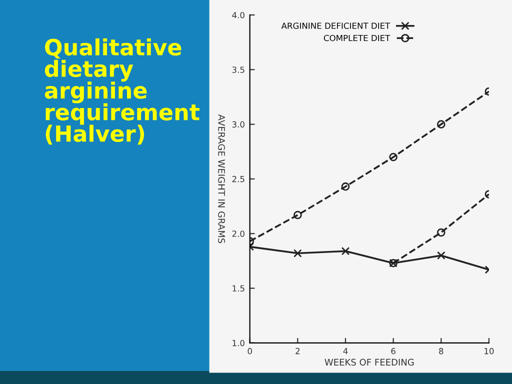 Image resolution: width=512 pixels, height=384 pixels. I want to click on y-tick-label: 2.5, so click(238, 179).